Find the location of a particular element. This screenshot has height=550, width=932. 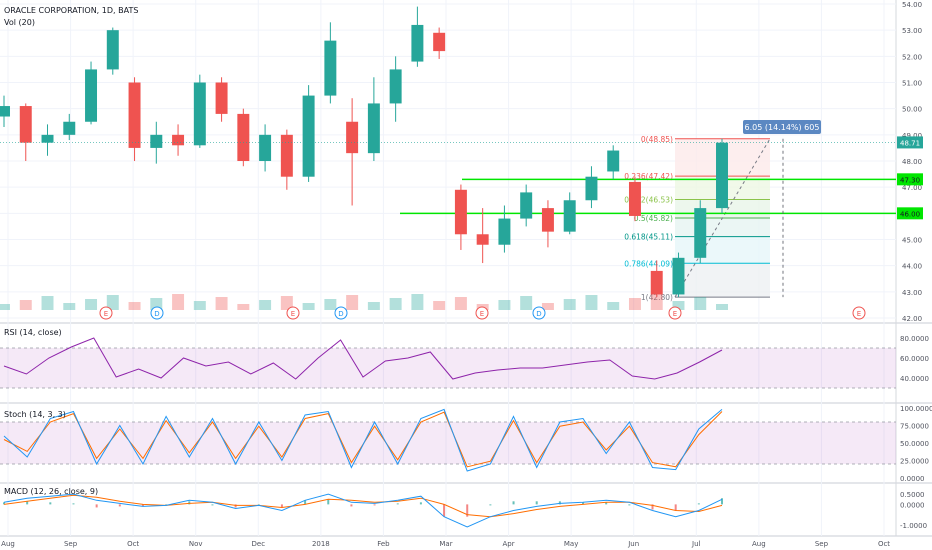

rsi-pane-label: RSI (14, close) is located at coordinates (33, 332).